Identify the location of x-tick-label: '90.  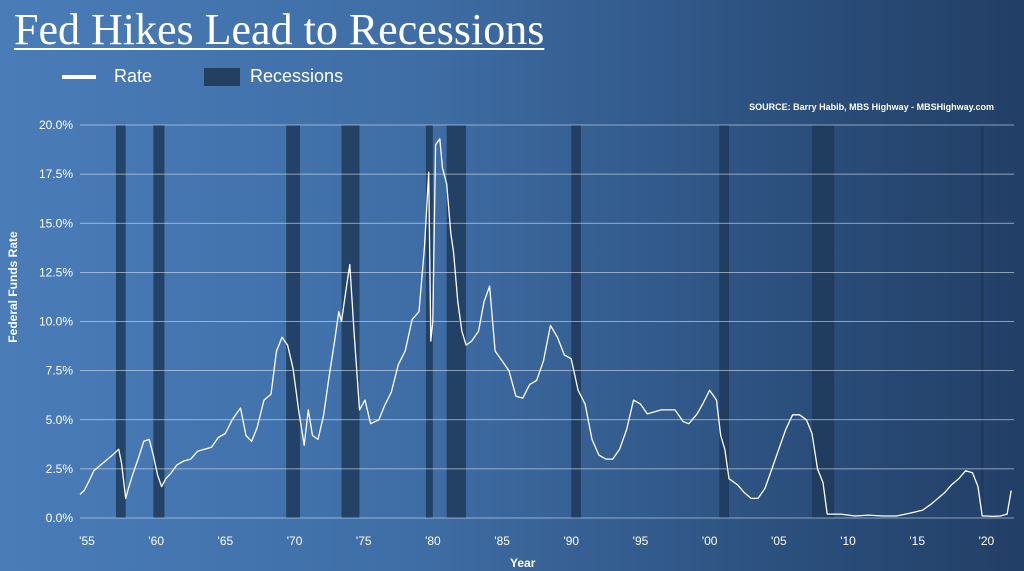
(571, 541).